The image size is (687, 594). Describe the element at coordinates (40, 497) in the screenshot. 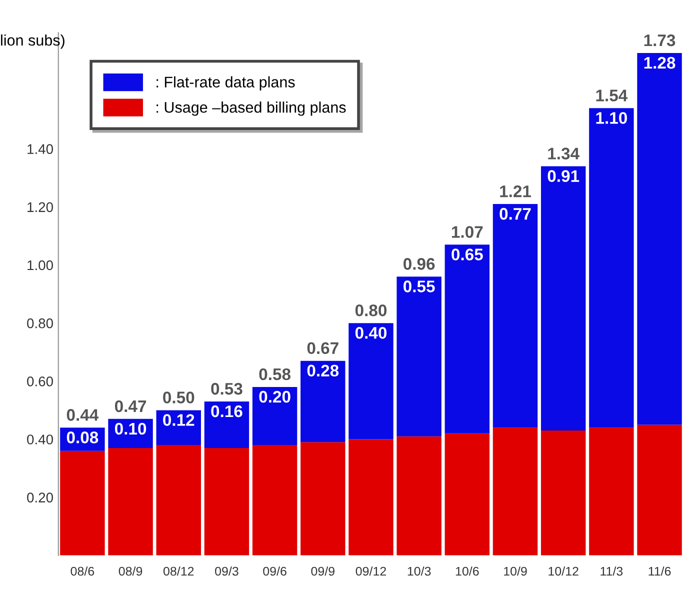

I see `text: 0.20` at that location.